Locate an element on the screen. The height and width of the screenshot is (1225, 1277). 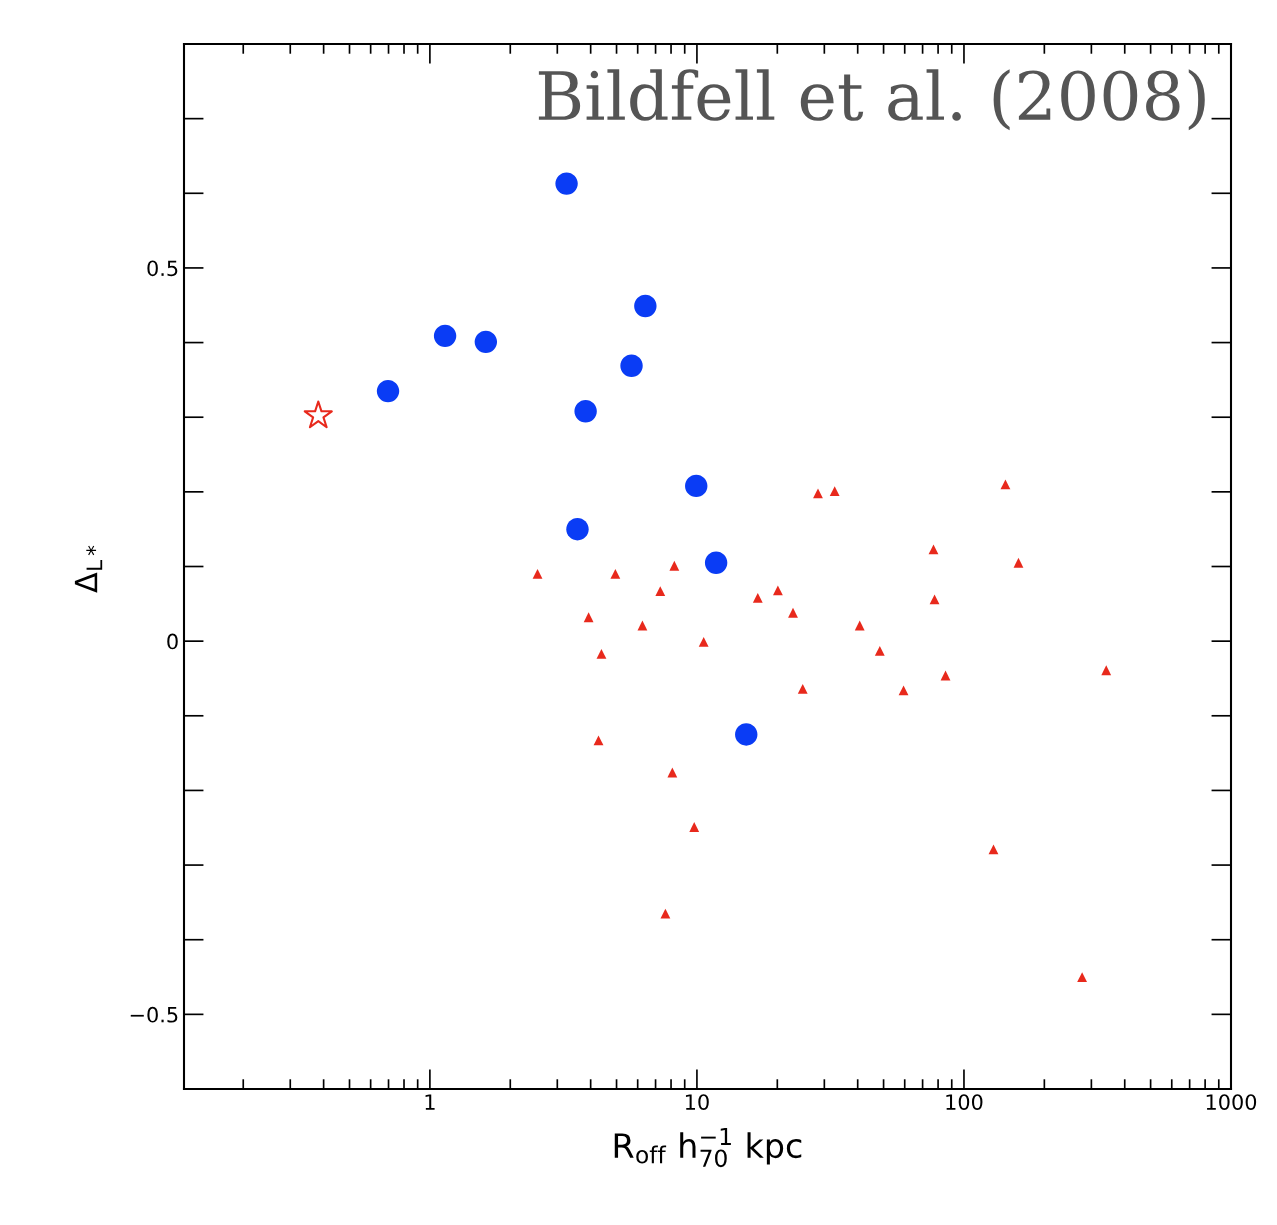
x-tick-label: 100 is located at coordinates (964, 1102).